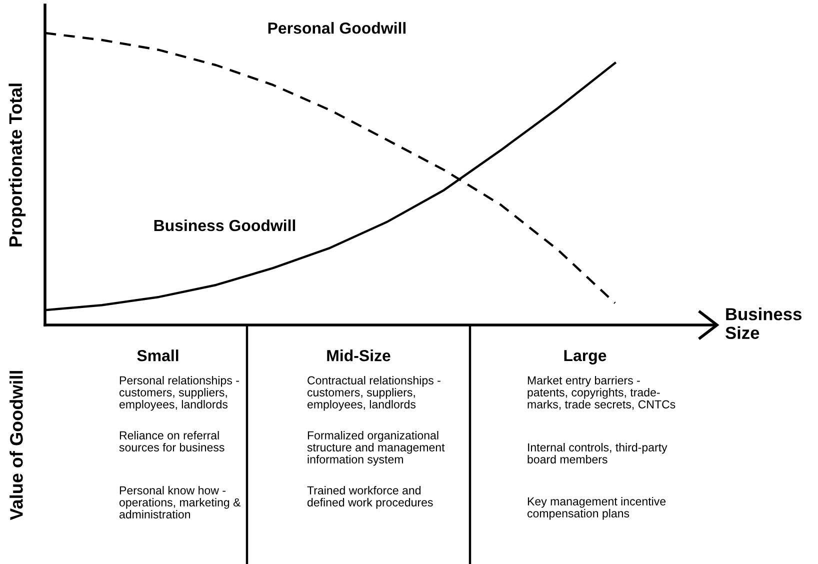 Image resolution: width=818 pixels, height=564 pixels. Describe the element at coordinates (370, 497) in the screenshot. I see `text: Trained workforce and defined work procedures` at that location.